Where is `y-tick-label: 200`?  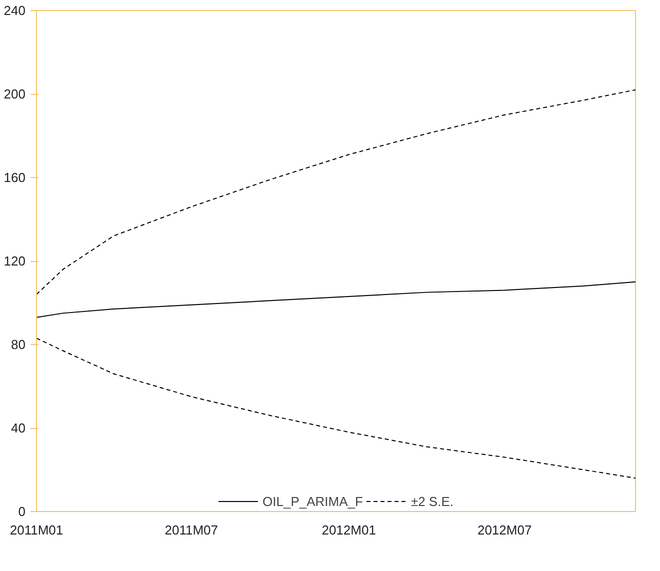 y-tick-label: 200 is located at coordinates (15, 94).